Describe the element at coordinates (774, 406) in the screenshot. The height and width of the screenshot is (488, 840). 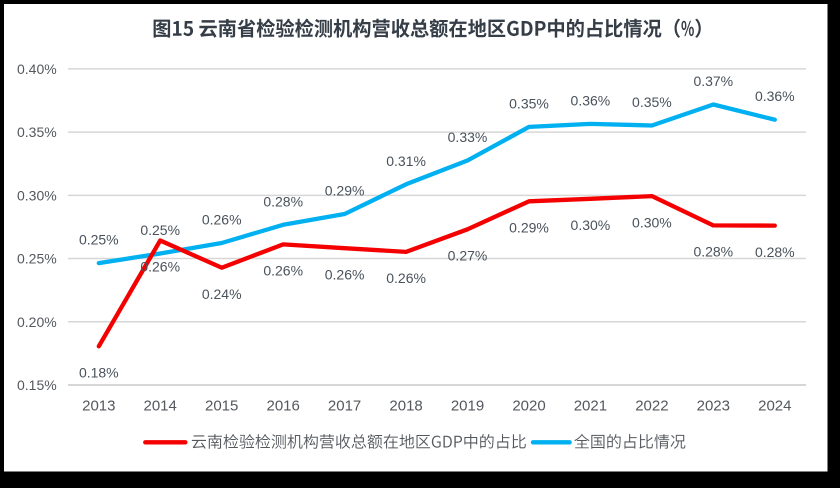
I see `svg-text: 2024` at that location.